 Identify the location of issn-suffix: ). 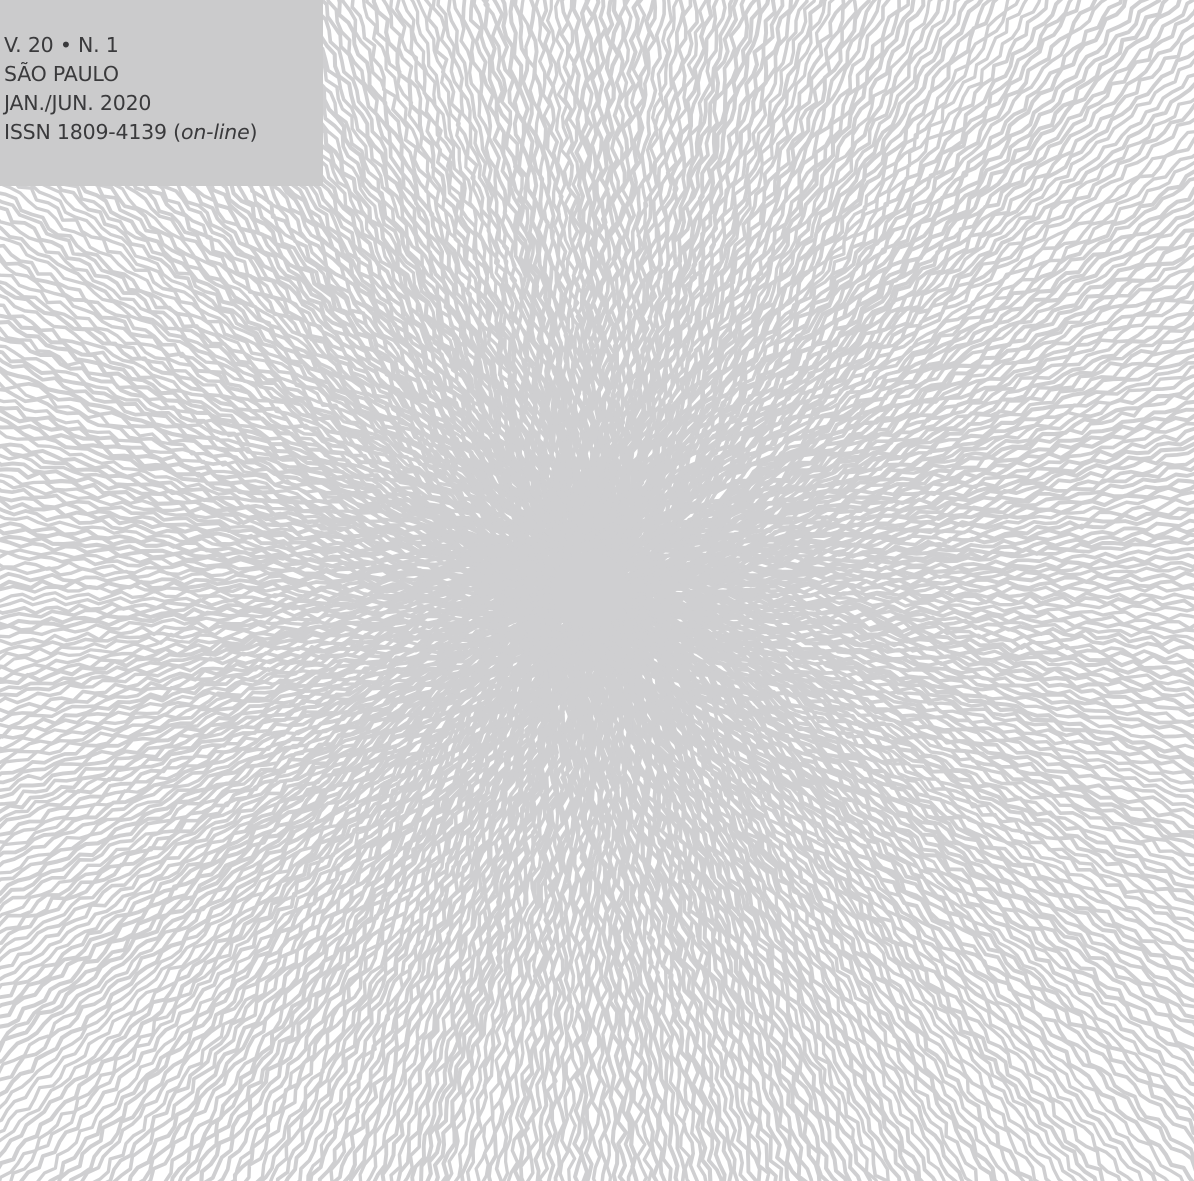
(253, 132).